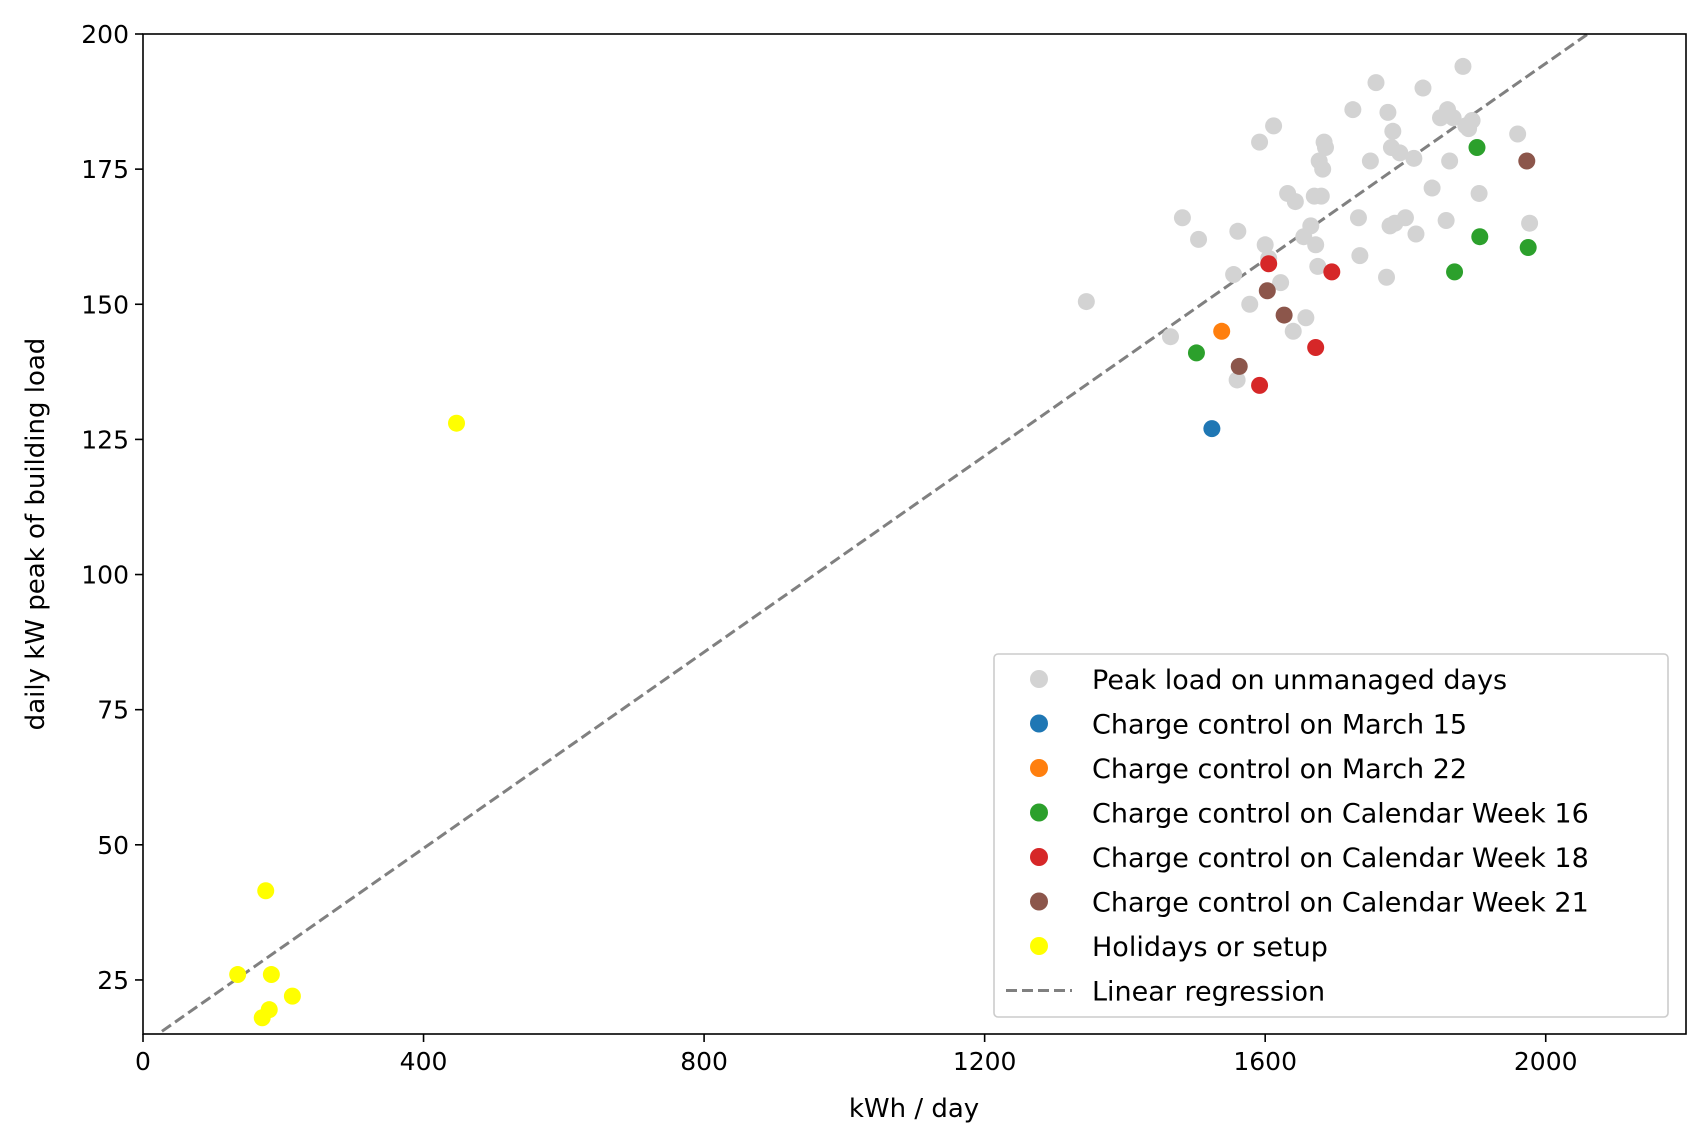  Describe the element at coordinates (113, 980) in the screenshot. I see `y-tick-label: 25` at that location.